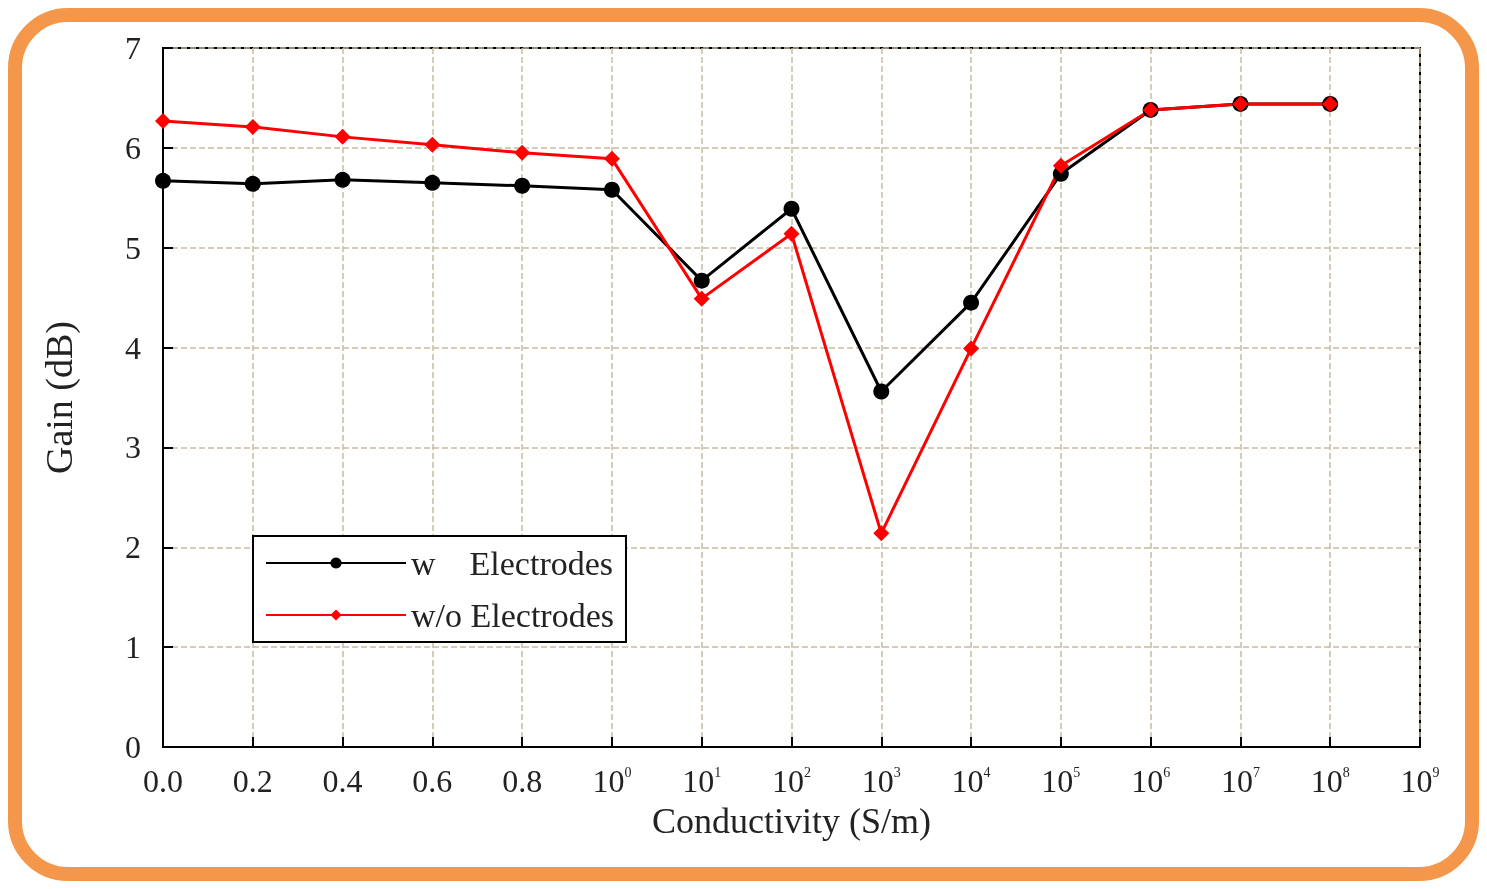 This screenshot has height=889, width=1487. What do you see at coordinates (512, 563) in the screenshot?
I see `legend-label: w Electrodes` at bounding box center [512, 563].